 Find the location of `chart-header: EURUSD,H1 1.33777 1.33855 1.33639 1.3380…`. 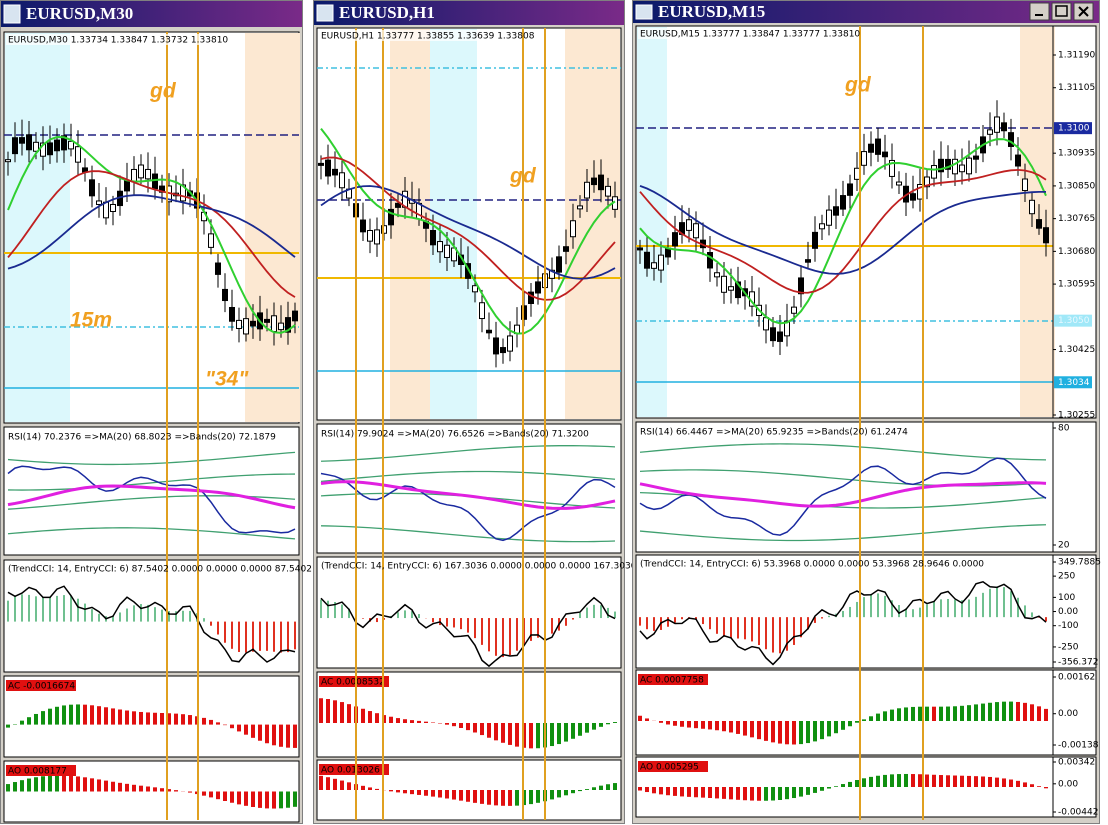

chart-header: EURUSD,H1 1.33777 1.33855 1.33639 1.3380… is located at coordinates (428, 37).